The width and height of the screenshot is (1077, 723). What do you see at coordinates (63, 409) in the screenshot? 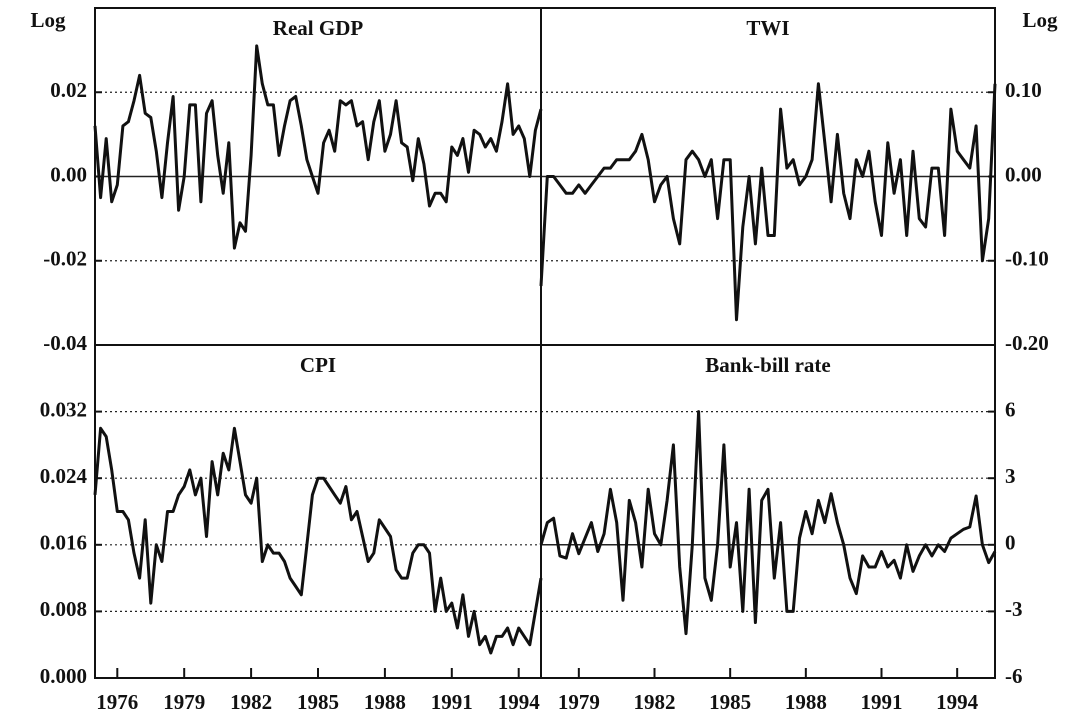
I see `y-tick-label: 0.032` at bounding box center [63, 409].